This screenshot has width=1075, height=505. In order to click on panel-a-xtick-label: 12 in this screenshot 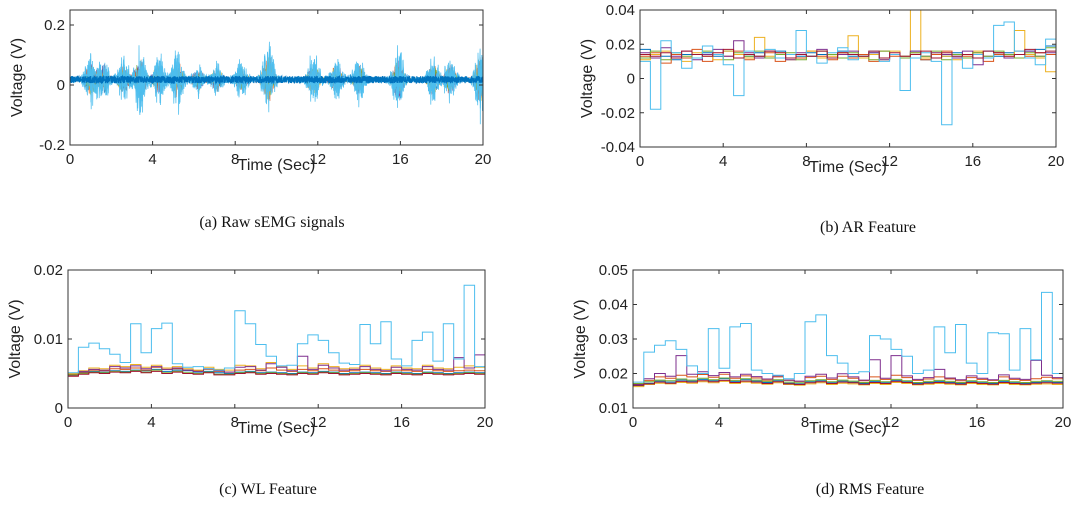, I will do `click(317, 159)`.